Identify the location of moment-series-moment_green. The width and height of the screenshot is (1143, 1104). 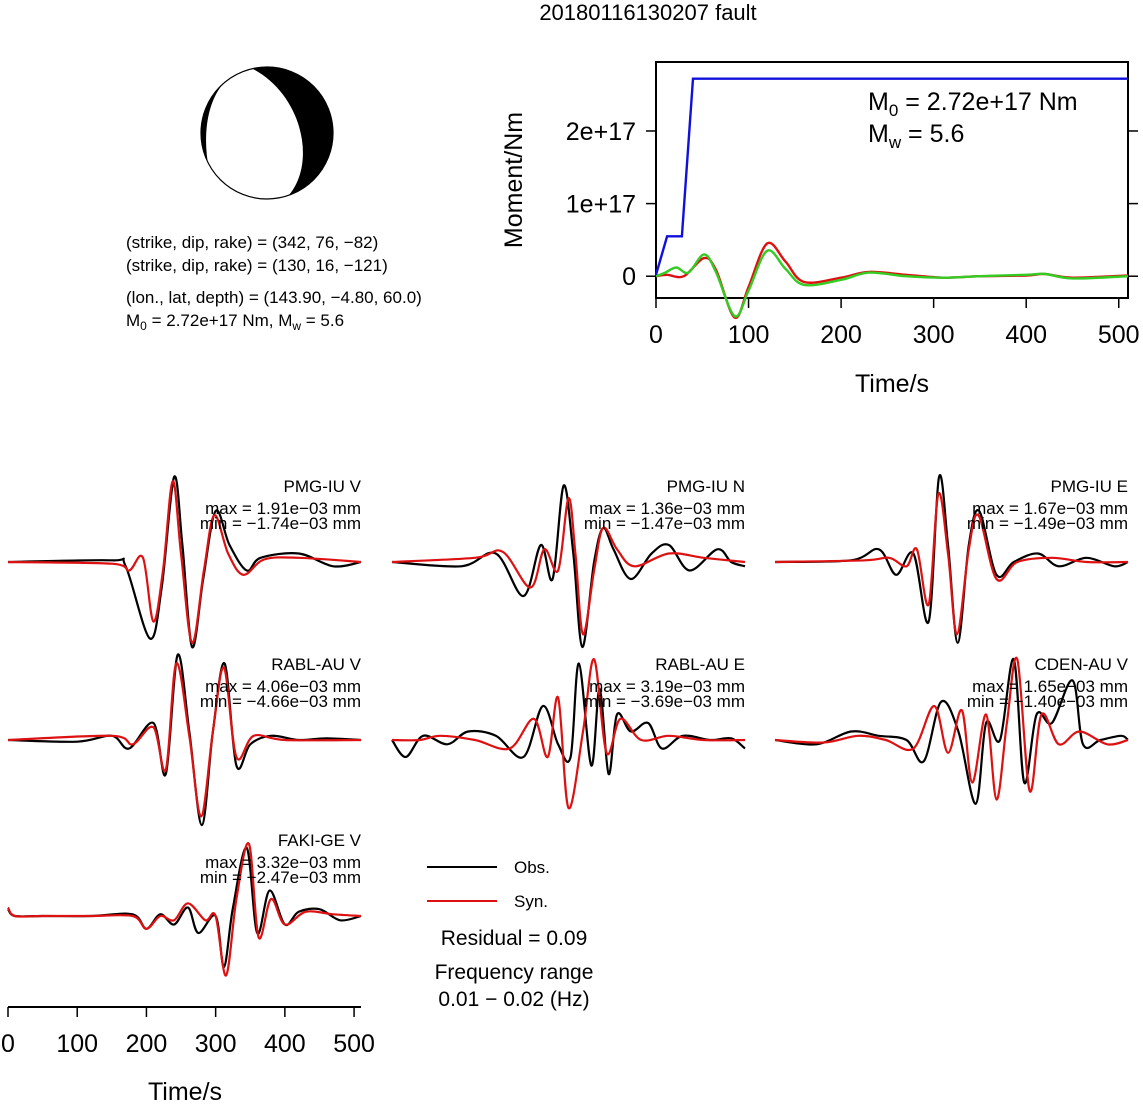
(892, 283).